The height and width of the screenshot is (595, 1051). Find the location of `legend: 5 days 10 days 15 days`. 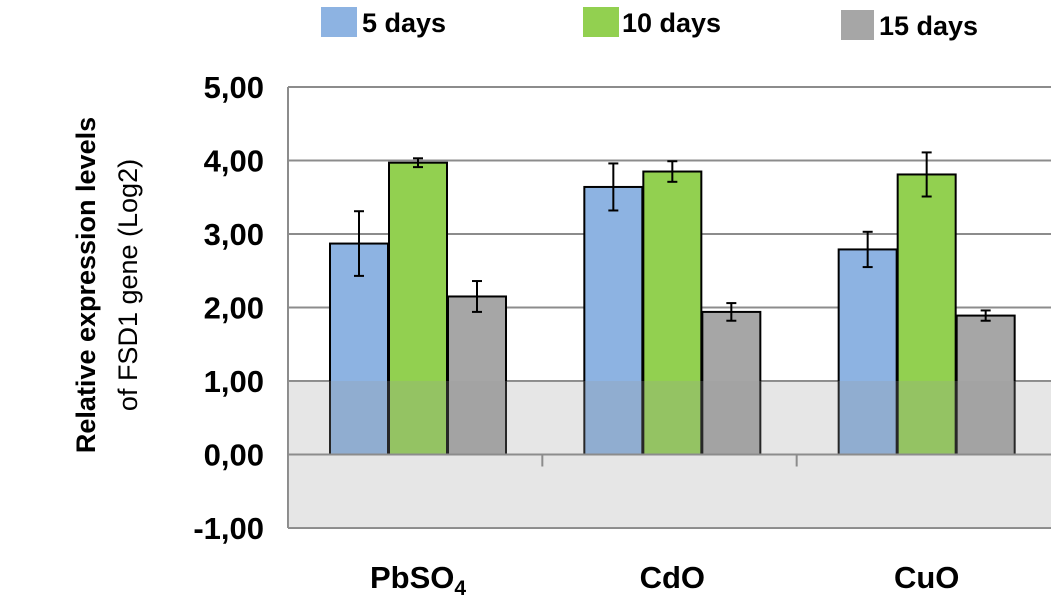

legend: 5 days 10 days 15 days is located at coordinates (649, 24).